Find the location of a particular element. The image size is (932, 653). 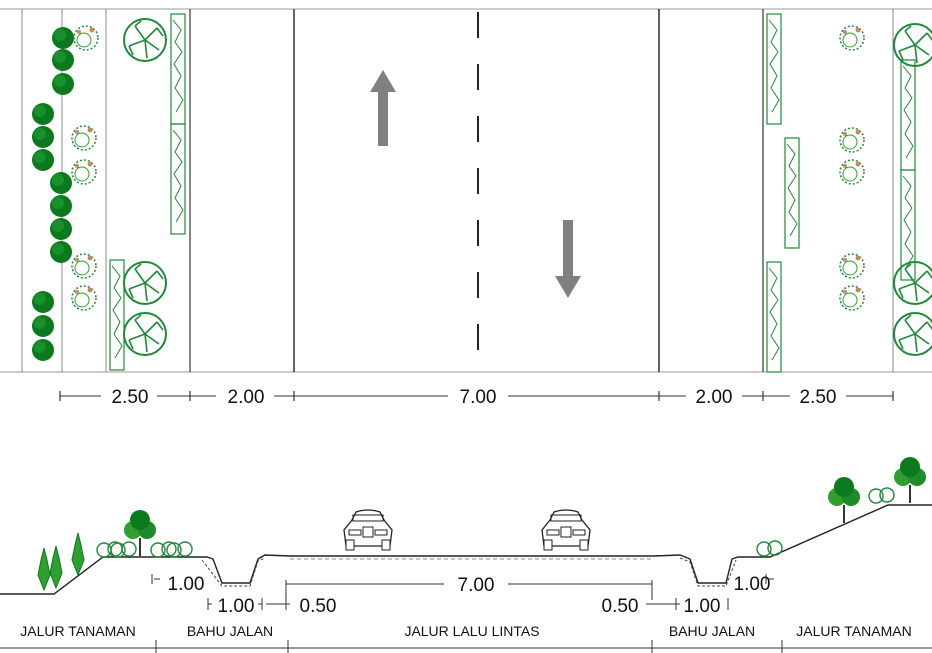

dim-plan-planting-right: 2.50 is located at coordinates (818, 397).